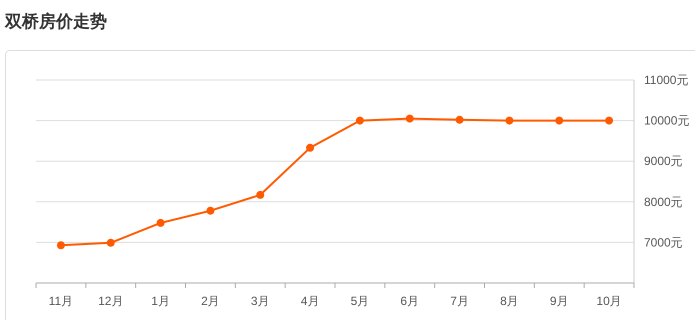  I want to click on xtick: 6月, so click(410, 301).